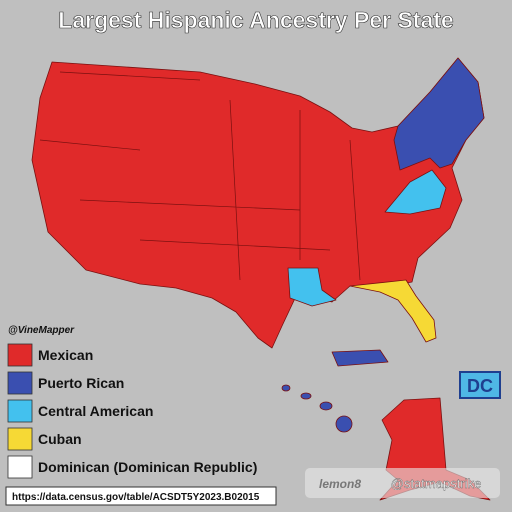 The height and width of the screenshot is (512, 512). I want to click on title: Largest Hispanic Ancestry Per State, so click(255, 20).